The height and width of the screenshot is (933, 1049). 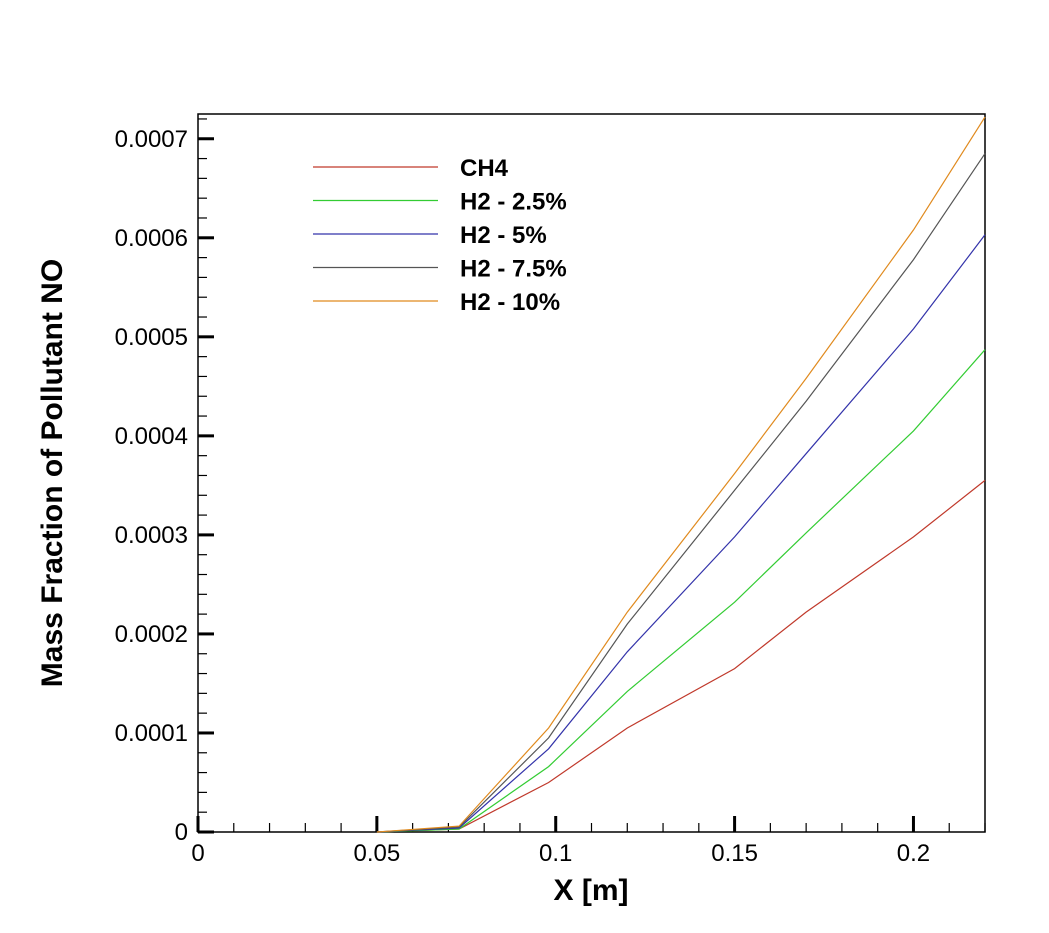 I want to click on legend-label: H2 - 7.5%, so click(x=513, y=269).